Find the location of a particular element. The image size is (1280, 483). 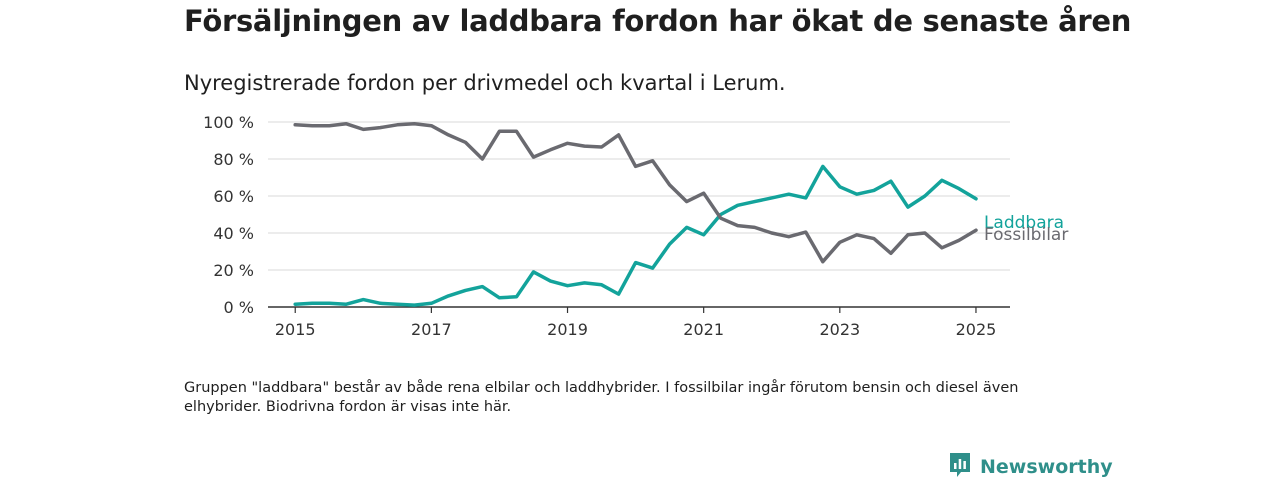

y-tick-label: 100 % is located at coordinates (228, 122).